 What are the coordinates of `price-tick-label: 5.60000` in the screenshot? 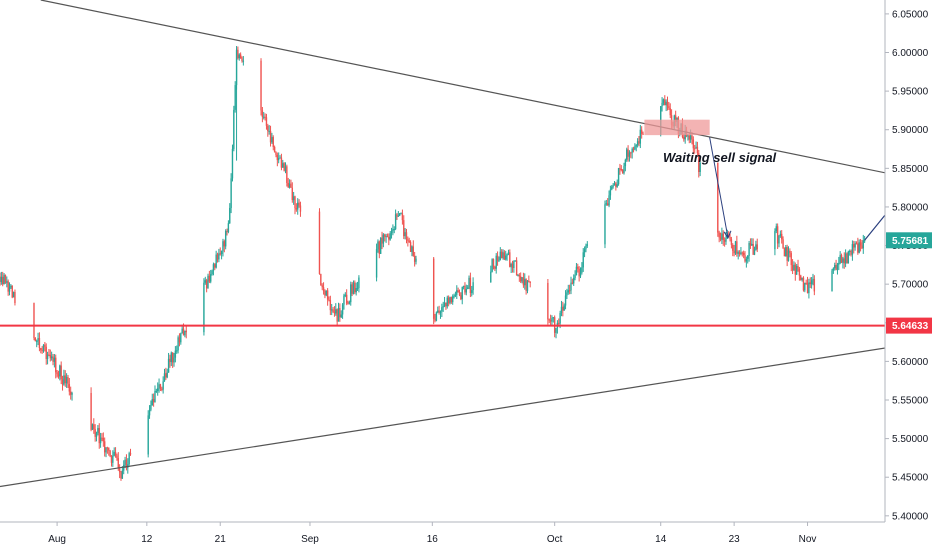 It's located at (910, 362).